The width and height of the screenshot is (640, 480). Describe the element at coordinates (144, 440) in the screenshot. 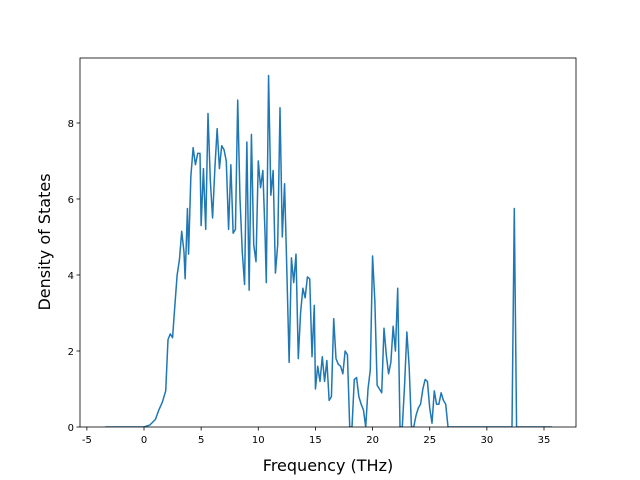

I see `x-tick-label: 0` at that location.